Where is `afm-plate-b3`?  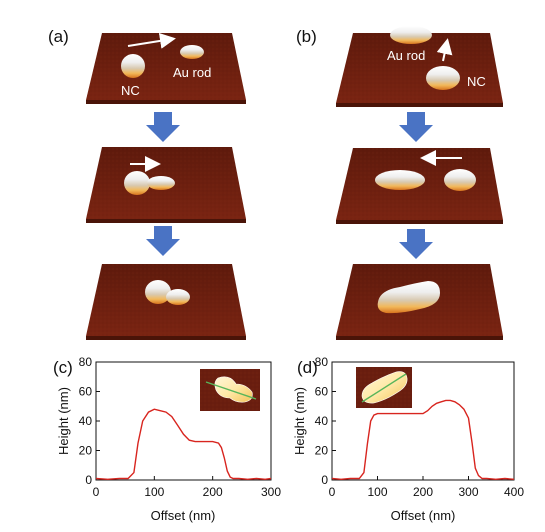
afm-plate-b3 is located at coordinates (419, 302).